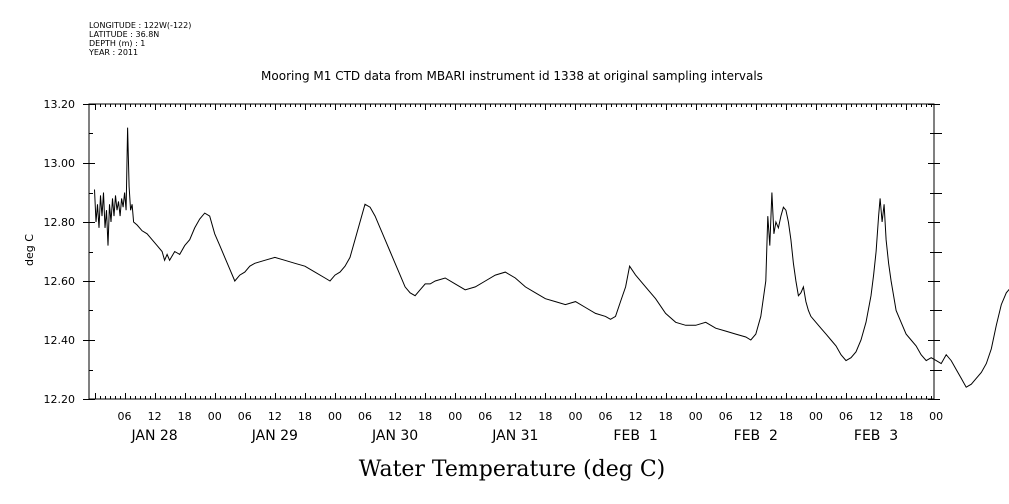 This screenshot has width=1009, height=504. What do you see at coordinates (635, 436) in the screenshot?
I see `day-label: FEB 1` at bounding box center [635, 436].